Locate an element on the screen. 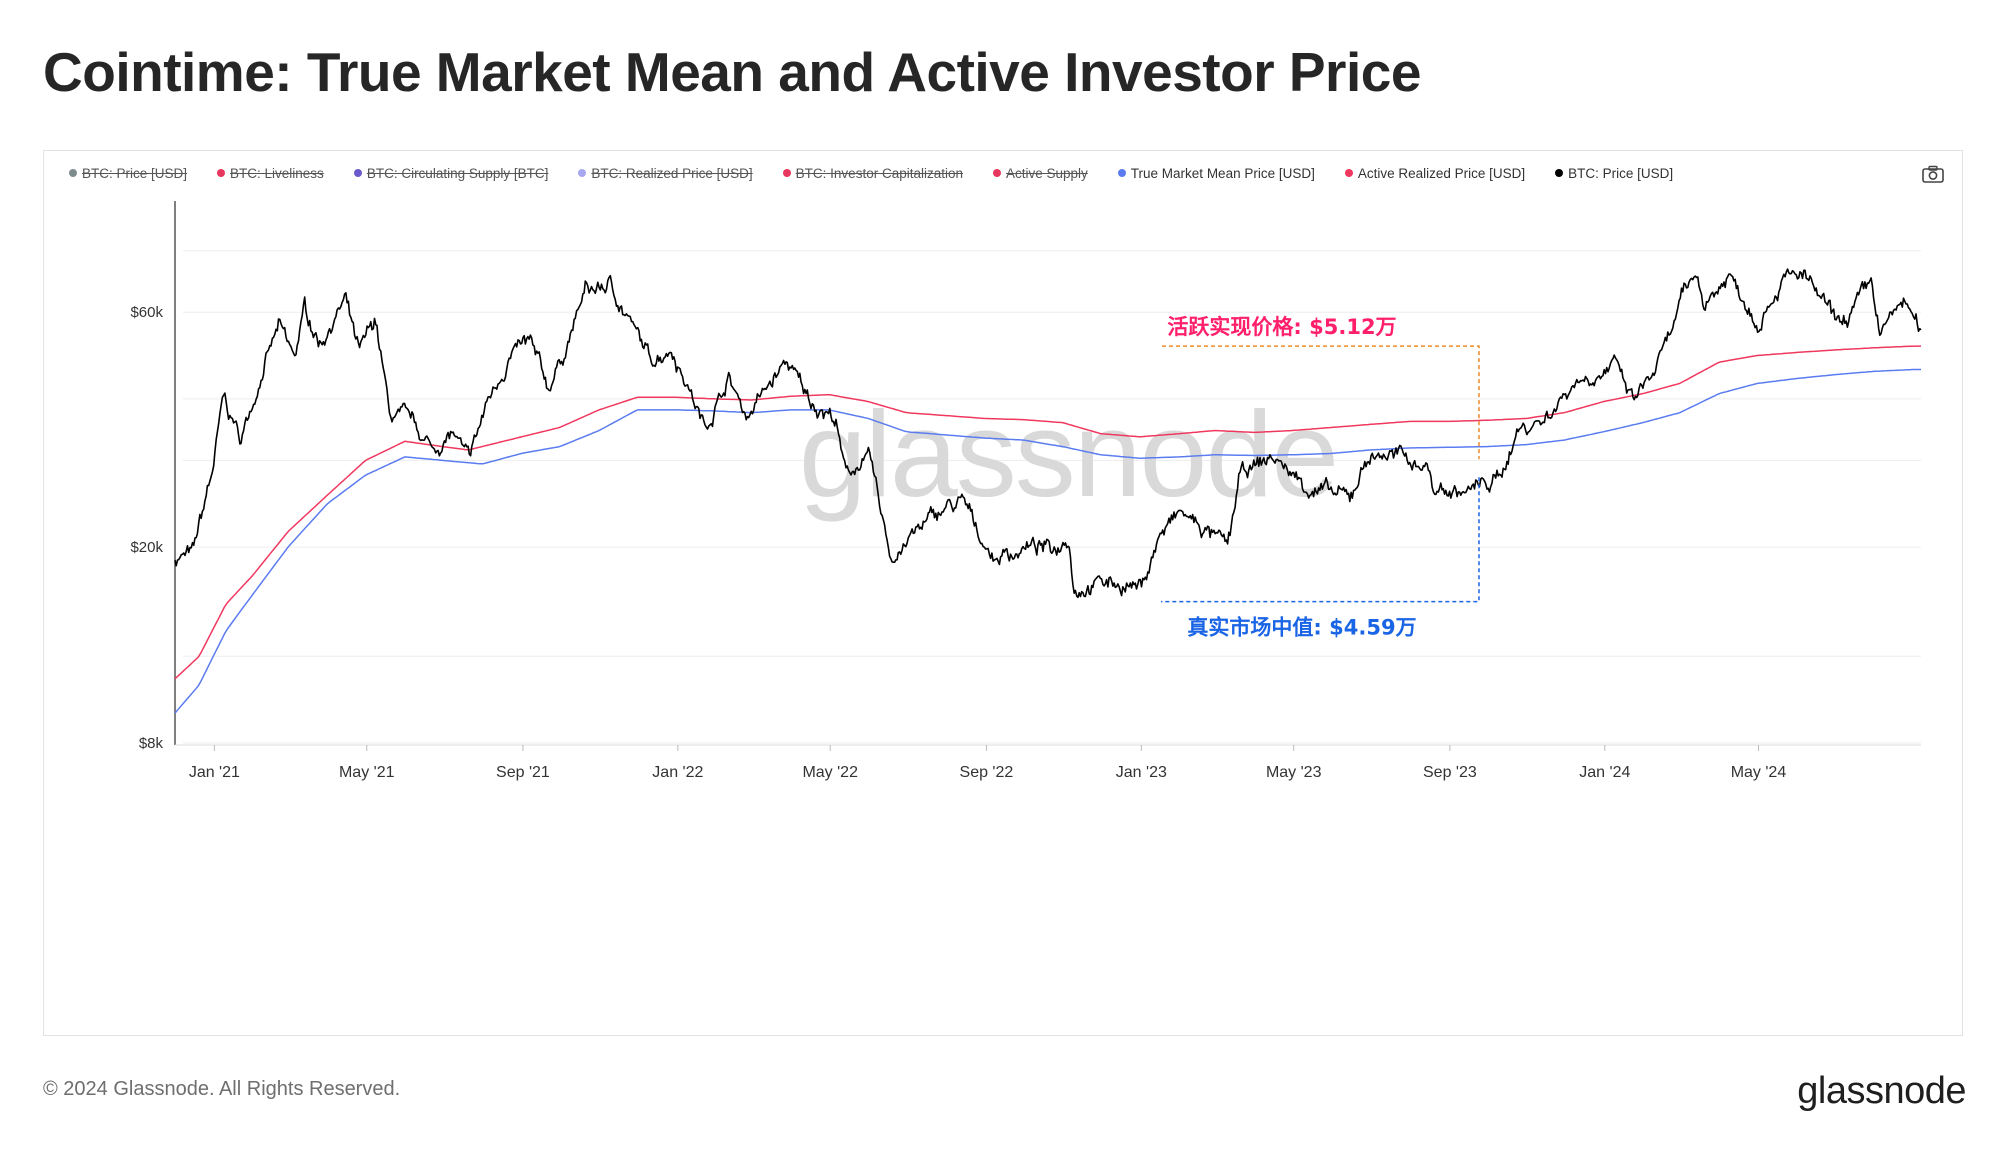 The image size is (2000, 1152). true-market-mean-annotation: 真实市场中值: $4.59万 is located at coordinates (1301, 628).